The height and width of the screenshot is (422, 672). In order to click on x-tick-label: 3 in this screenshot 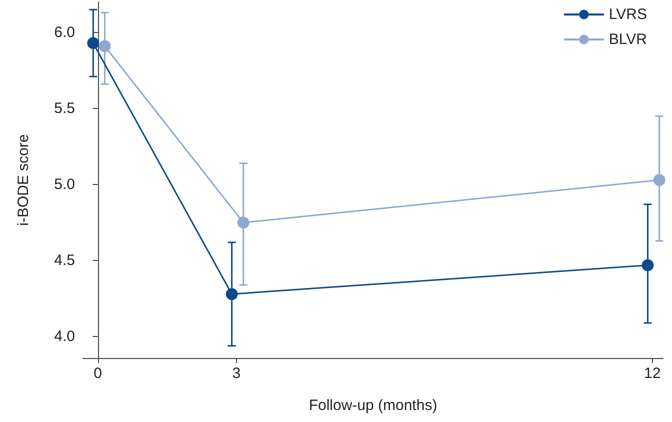, I will do `click(236, 373)`.